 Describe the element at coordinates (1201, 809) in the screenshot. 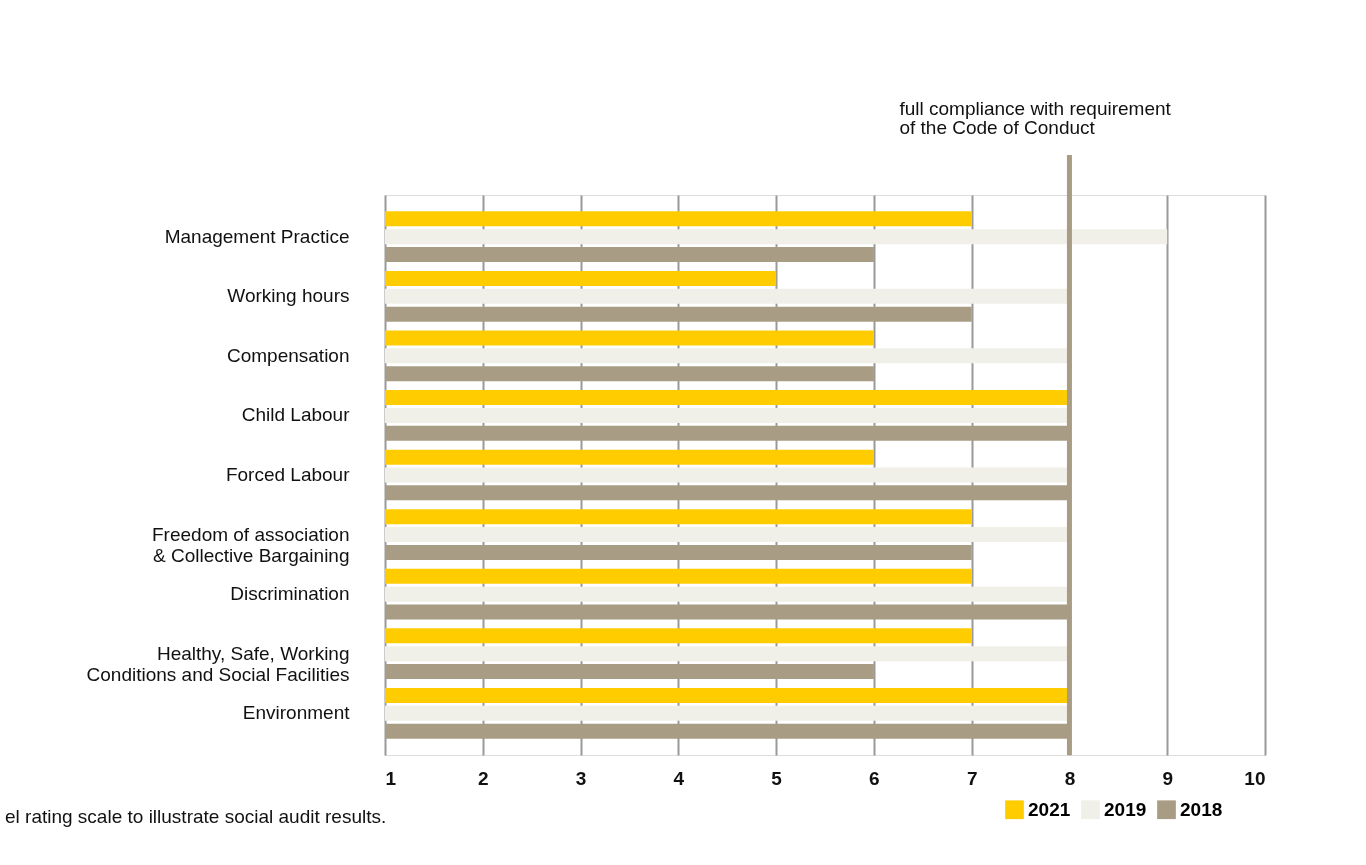

I see `legend-label: 2018` at that location.